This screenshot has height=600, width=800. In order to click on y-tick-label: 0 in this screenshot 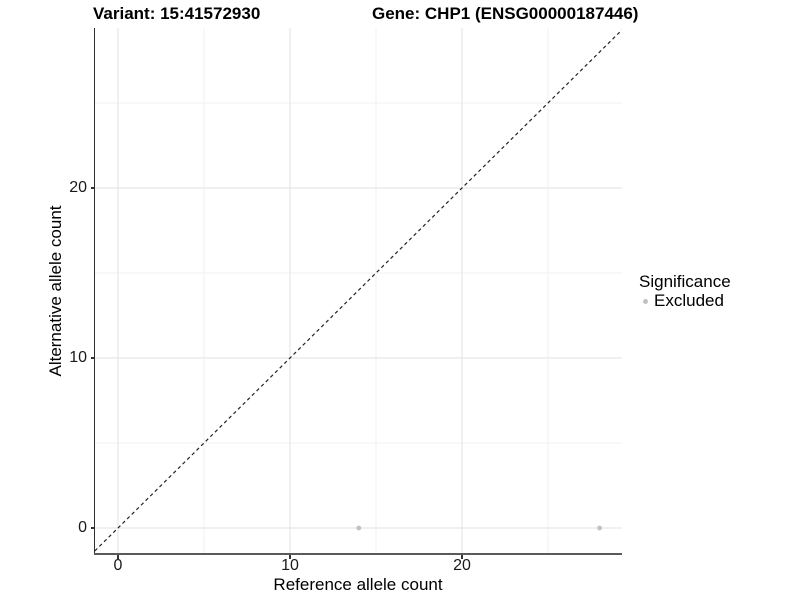, I will do `click(82, 527)`.